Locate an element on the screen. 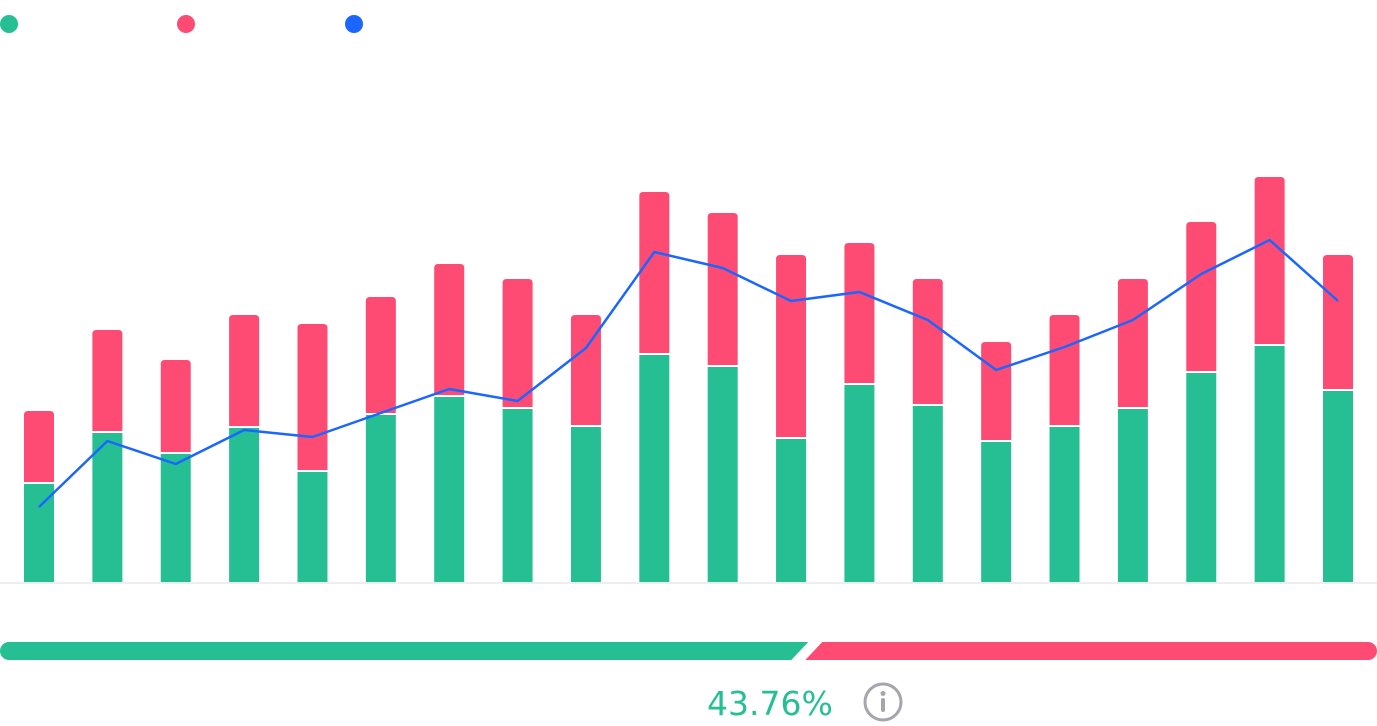 This screenshot has height=726, width=1377. percent-value: 43.76% is located at coordinates (770, 703).